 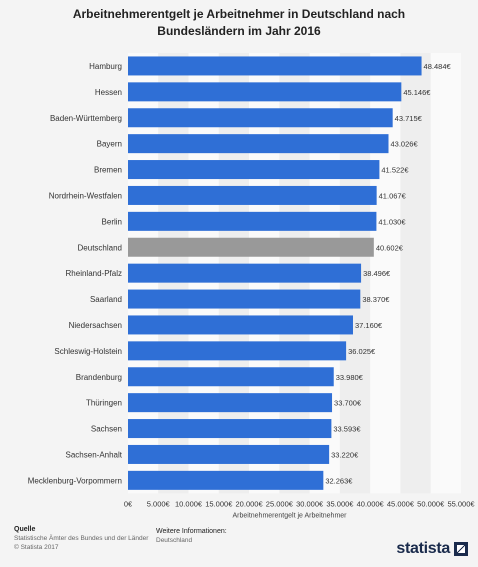 What do you see at coordinates (88, 351) in the screenshot?
I see `category-label: Schleswig-Holstein` at bounding box center [88, 351].